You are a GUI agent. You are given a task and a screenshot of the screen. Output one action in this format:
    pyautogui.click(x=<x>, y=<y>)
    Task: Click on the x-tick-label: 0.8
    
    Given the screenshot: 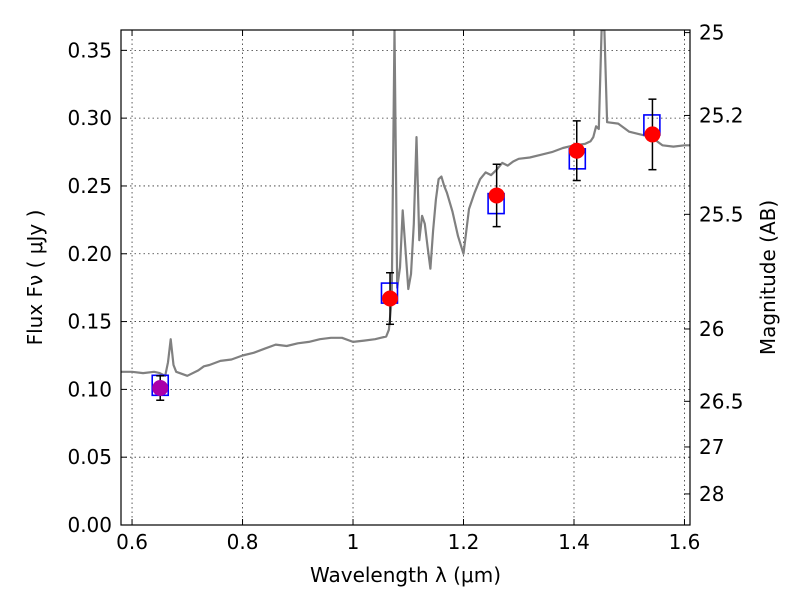 What is the action you would take?
    pyautogui.click(x=243, y=542)
    